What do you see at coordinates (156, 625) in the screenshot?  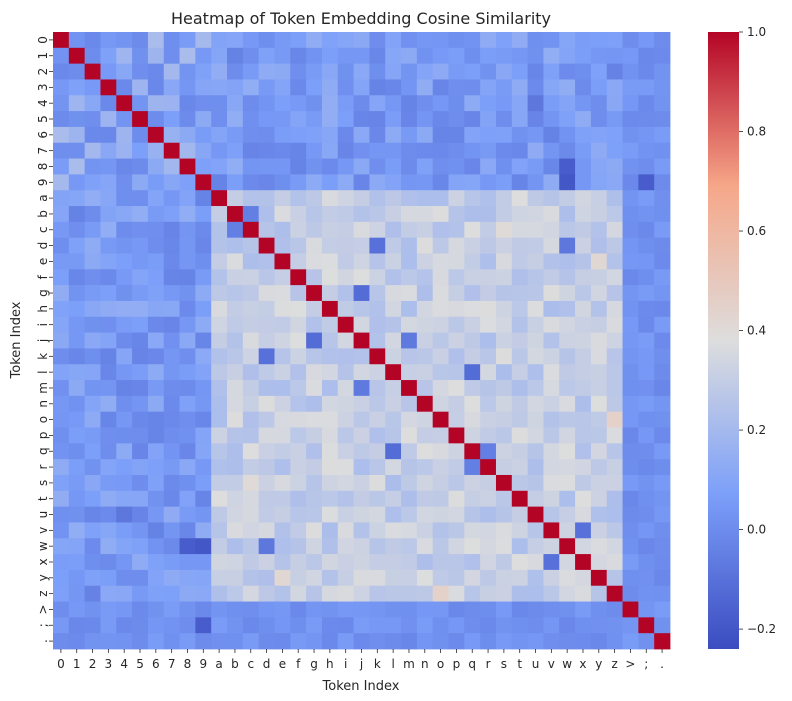 I see `heatmap-cell-;-6` at bounding box center [156, 625].